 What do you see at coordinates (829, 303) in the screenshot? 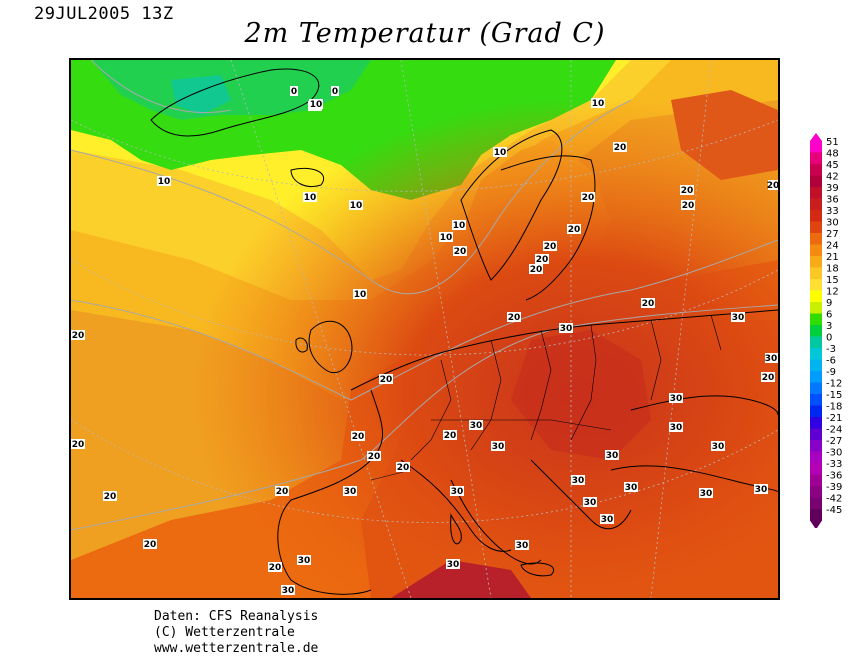
I see `legend-level-label: 9` at bounding box center [829, 303].